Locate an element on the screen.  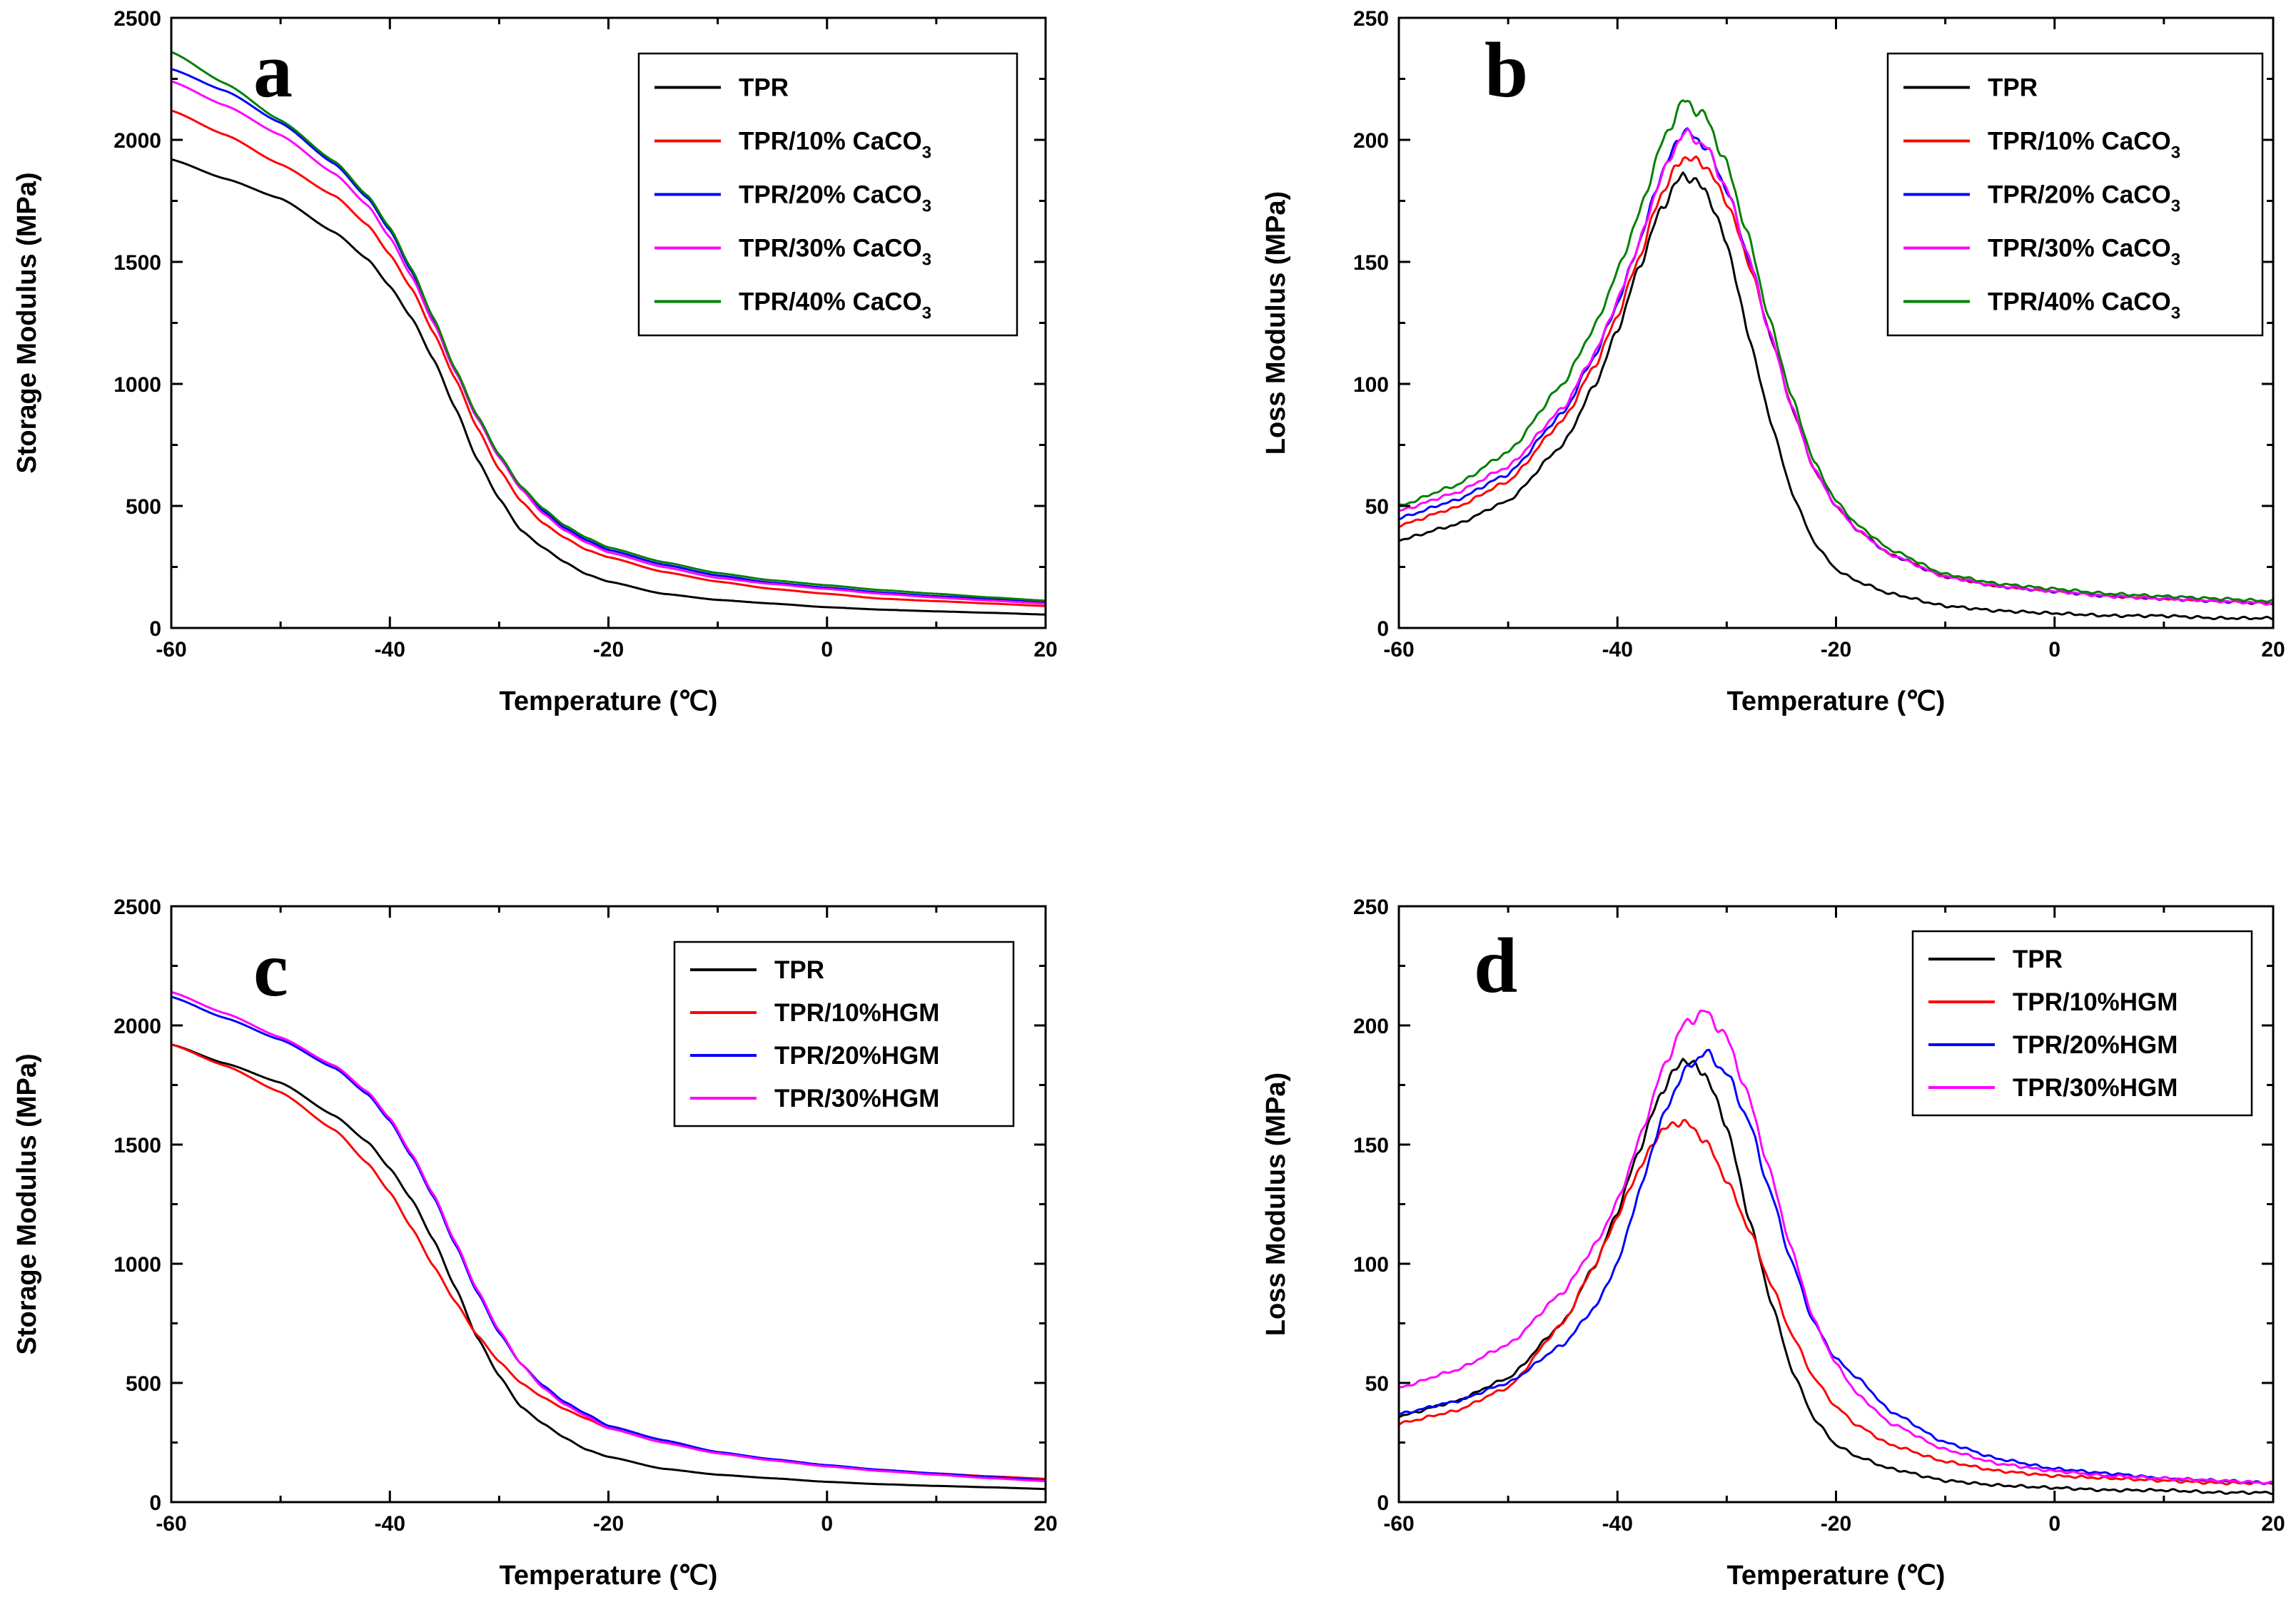
y-tick-label: 250 is located at coordinates (1371, 907).